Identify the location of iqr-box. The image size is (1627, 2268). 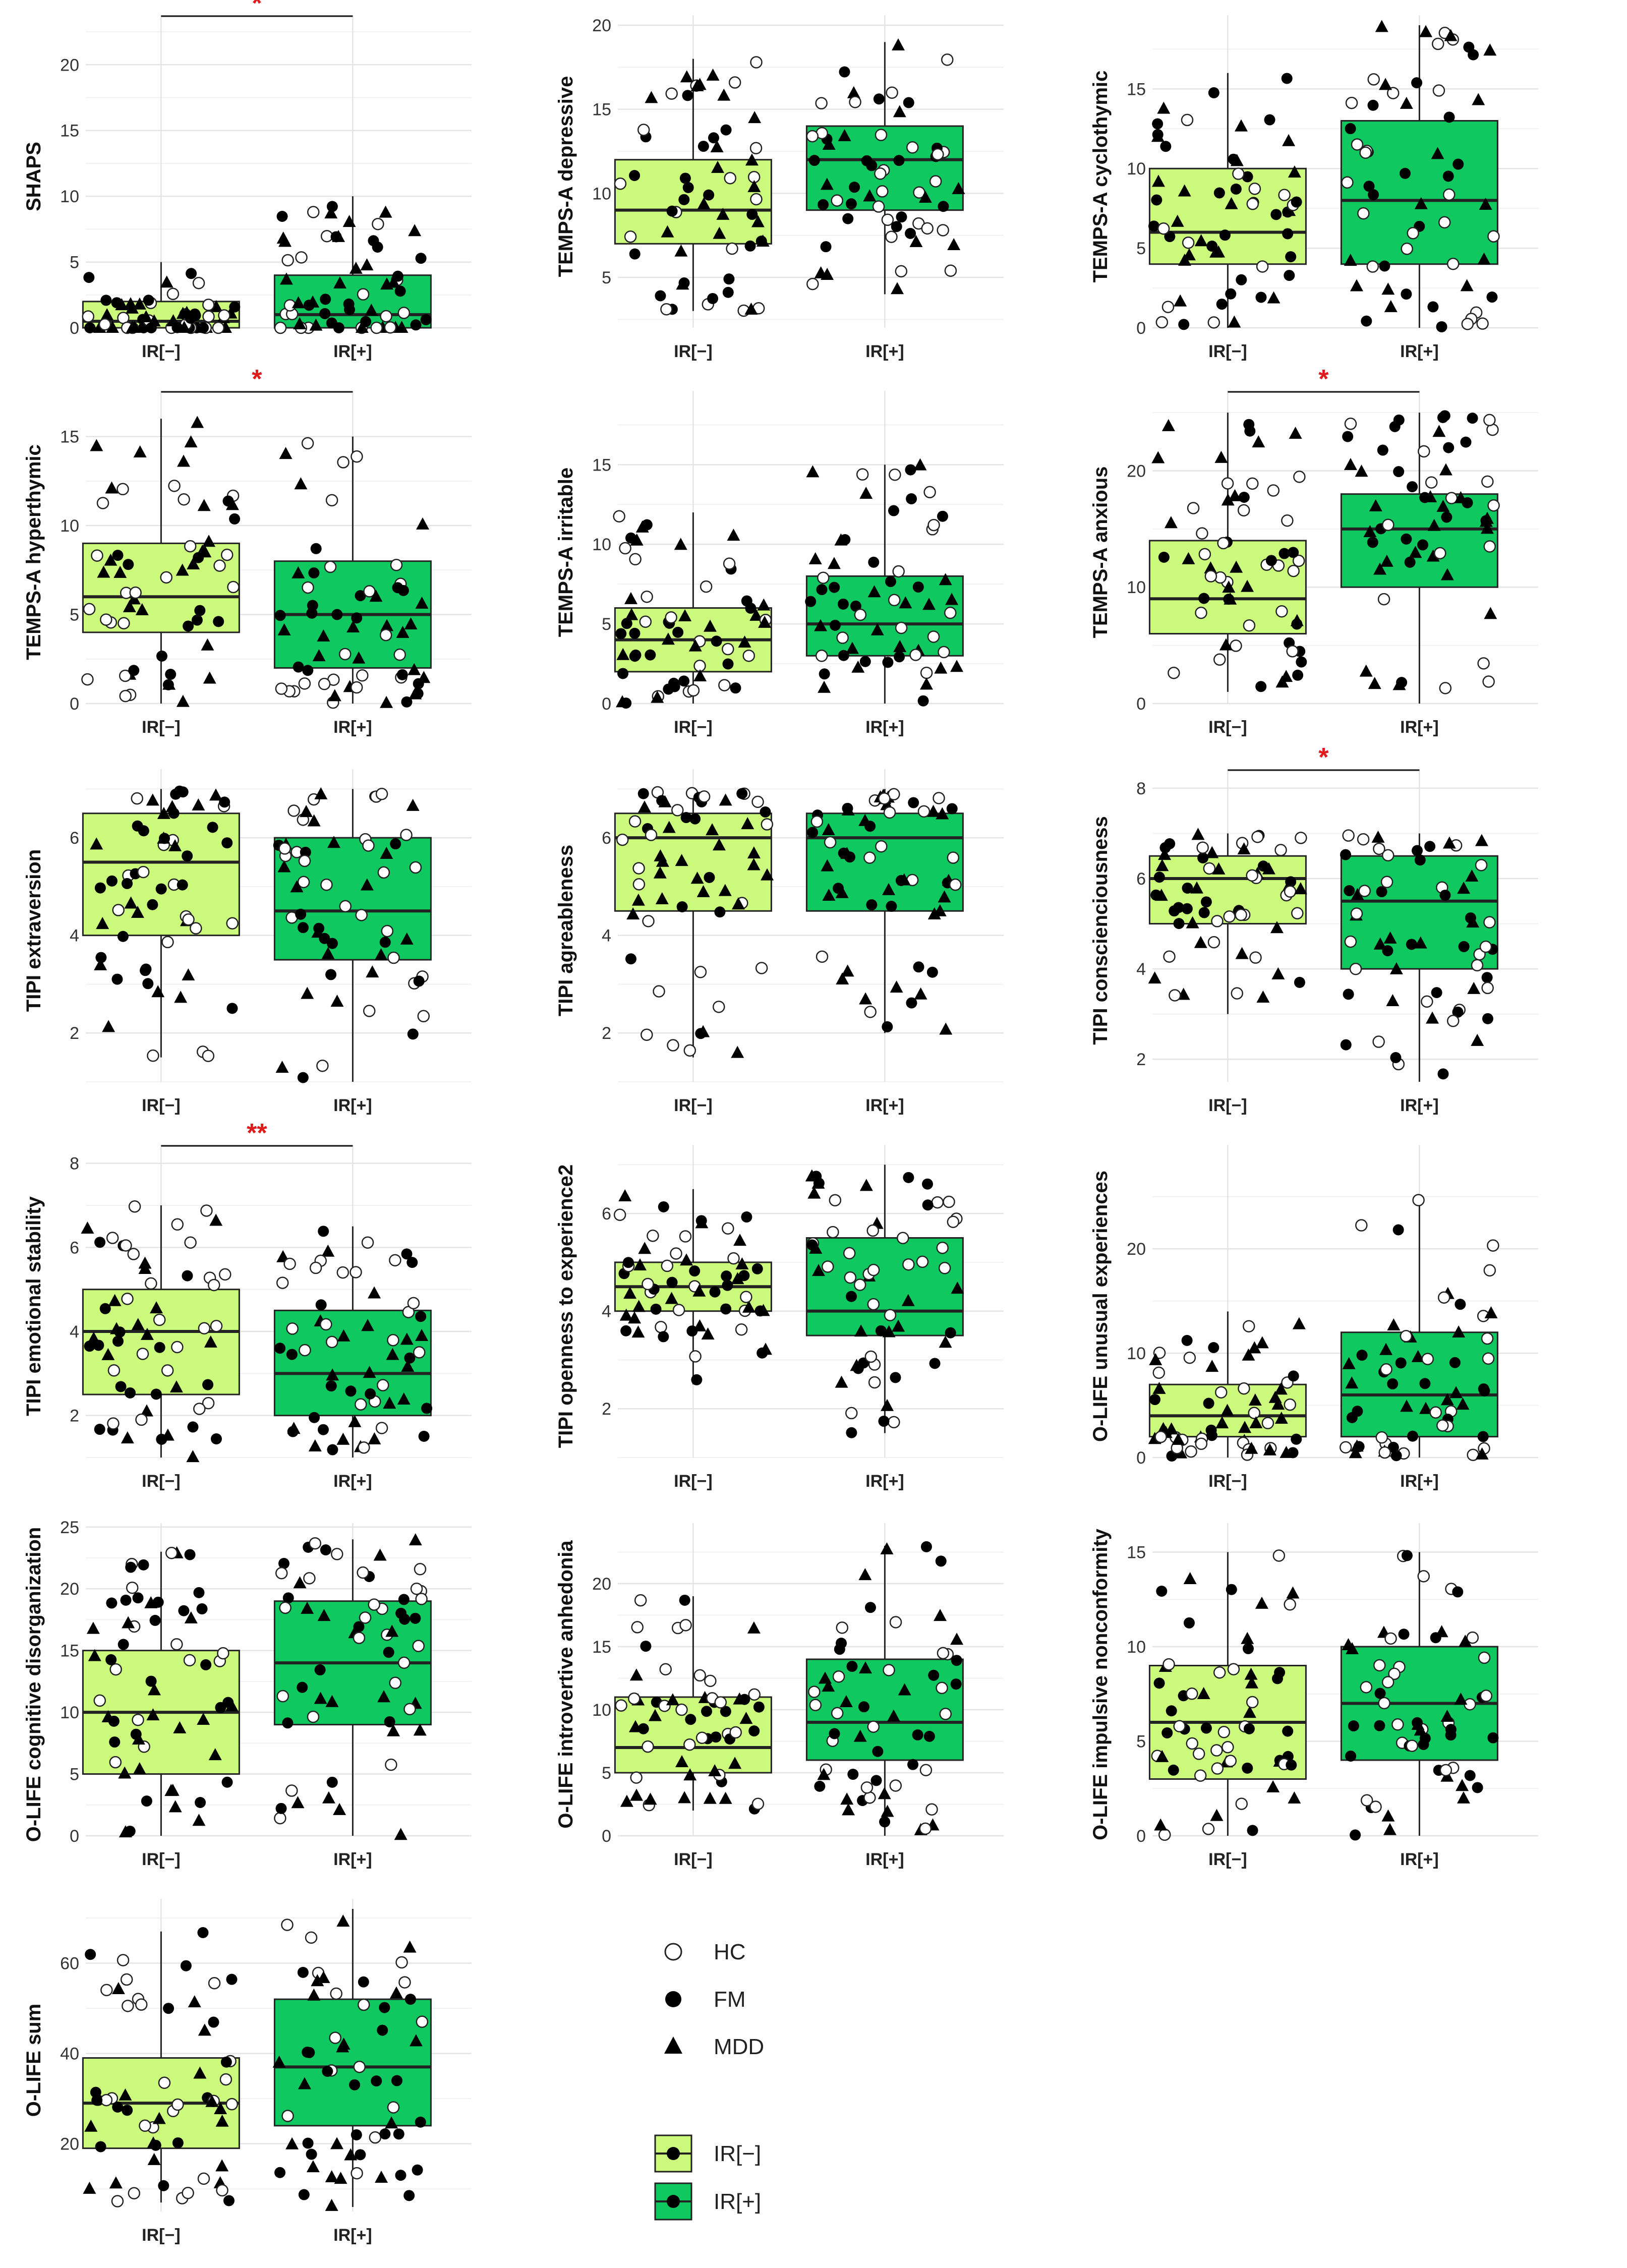
(352, 2062).